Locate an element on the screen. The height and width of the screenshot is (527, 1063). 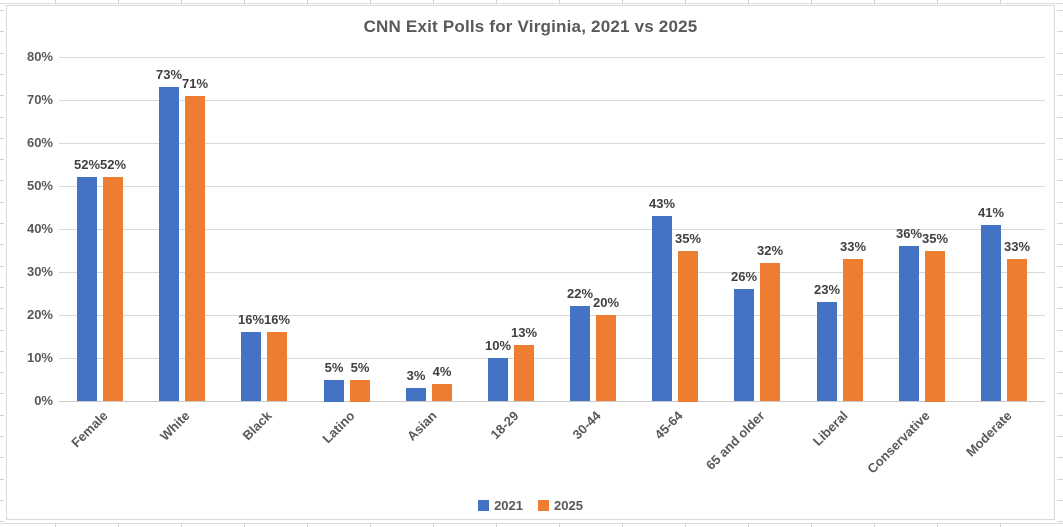
data-label-2025-female: 52% is located at coordinates (113, 164).